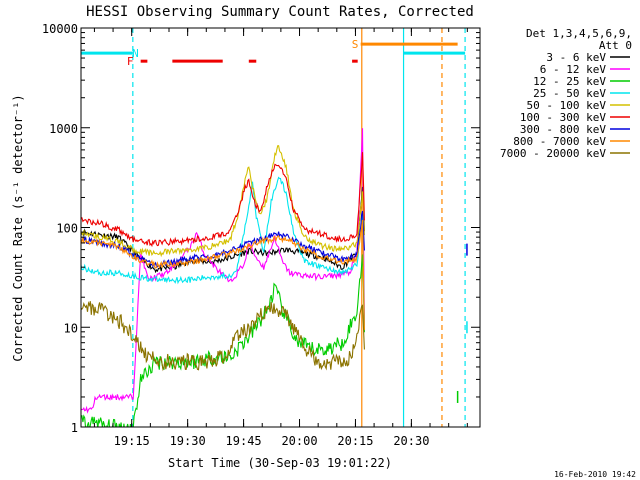 The image size is (640, 480). I want to click on flag-label-N: N, so click(135, 53).